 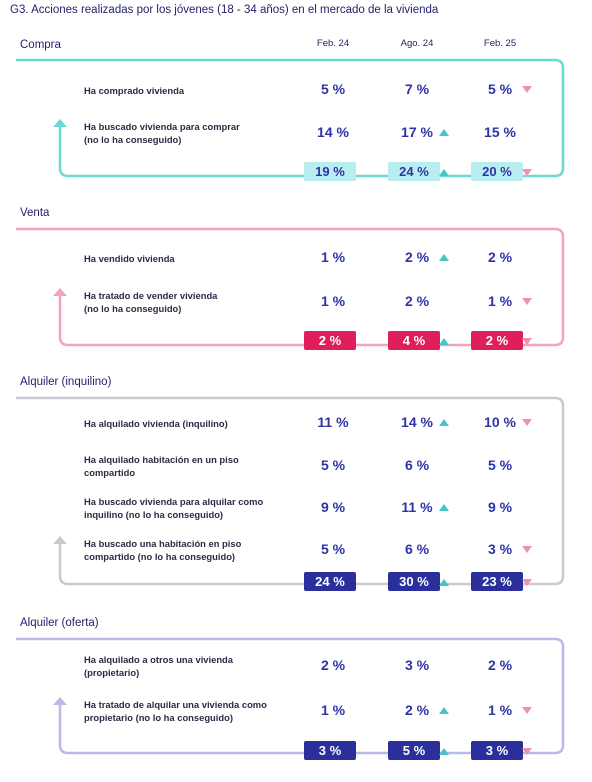 I want to click on row-label-line: Ha vendido vivienda, so click(x=129, y=258).